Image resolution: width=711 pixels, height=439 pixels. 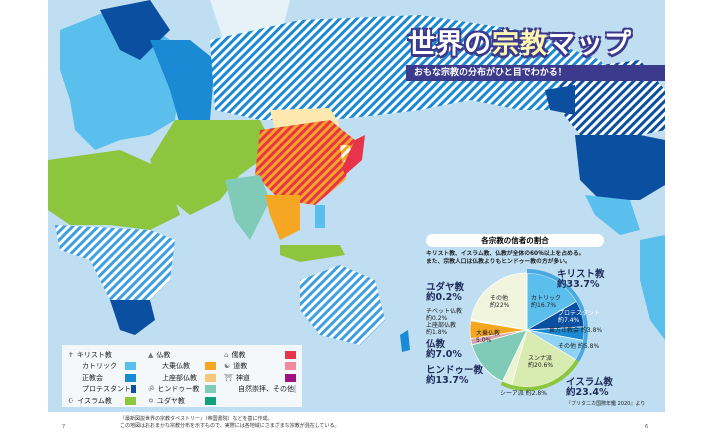 What do you see at coordinates (210, 377) in the screenshot?
I see `swatch-theravada` at bounding box center [210, 377].